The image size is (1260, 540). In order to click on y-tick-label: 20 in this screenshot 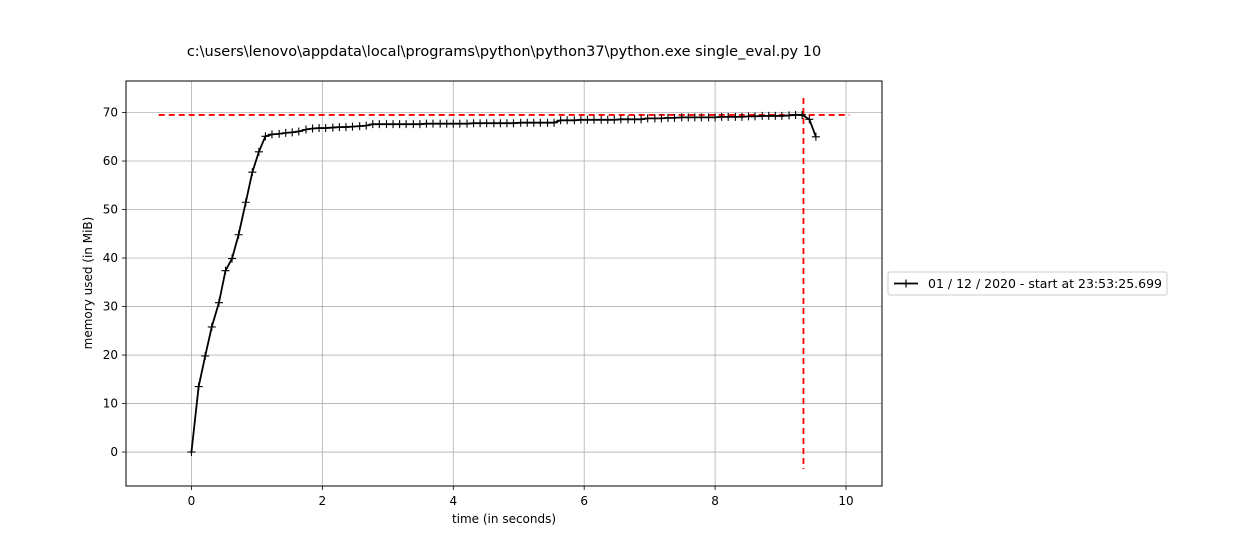, I will do `click(110, 355)`.